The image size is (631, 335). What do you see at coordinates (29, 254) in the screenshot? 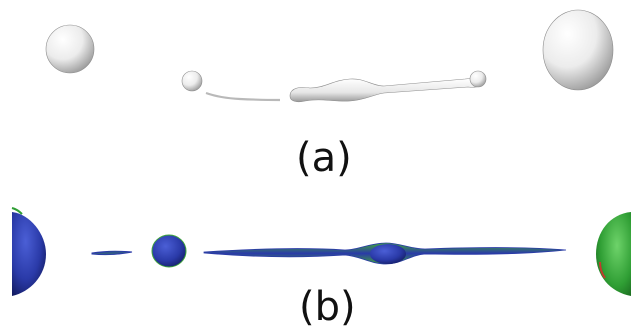
I see `droplet-left-blue-partial` at bounding box center [29, 254].